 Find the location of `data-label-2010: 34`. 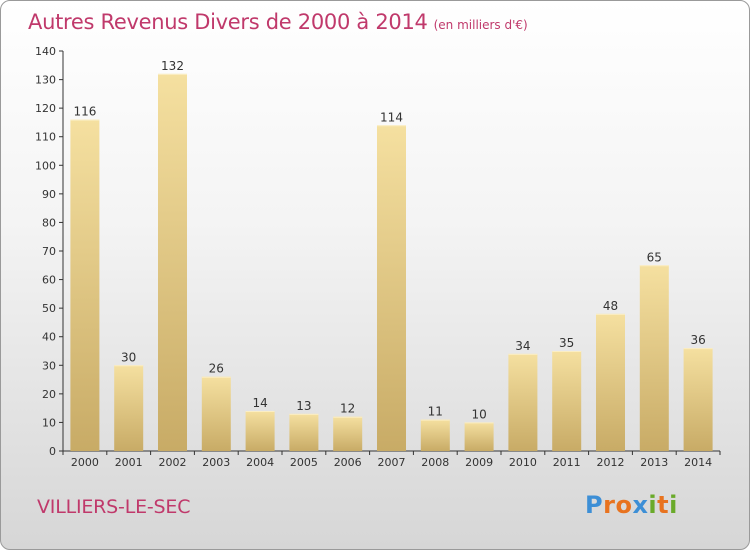

data-label-2010: 34 is located at coordinates (522, 346).